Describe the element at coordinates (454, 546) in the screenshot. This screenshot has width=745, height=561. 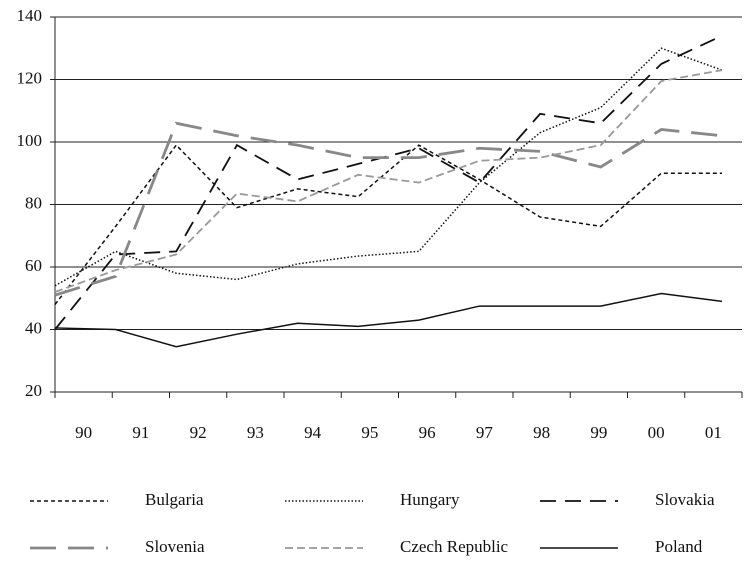
I see `legend-label: Czech Republic` at that location.